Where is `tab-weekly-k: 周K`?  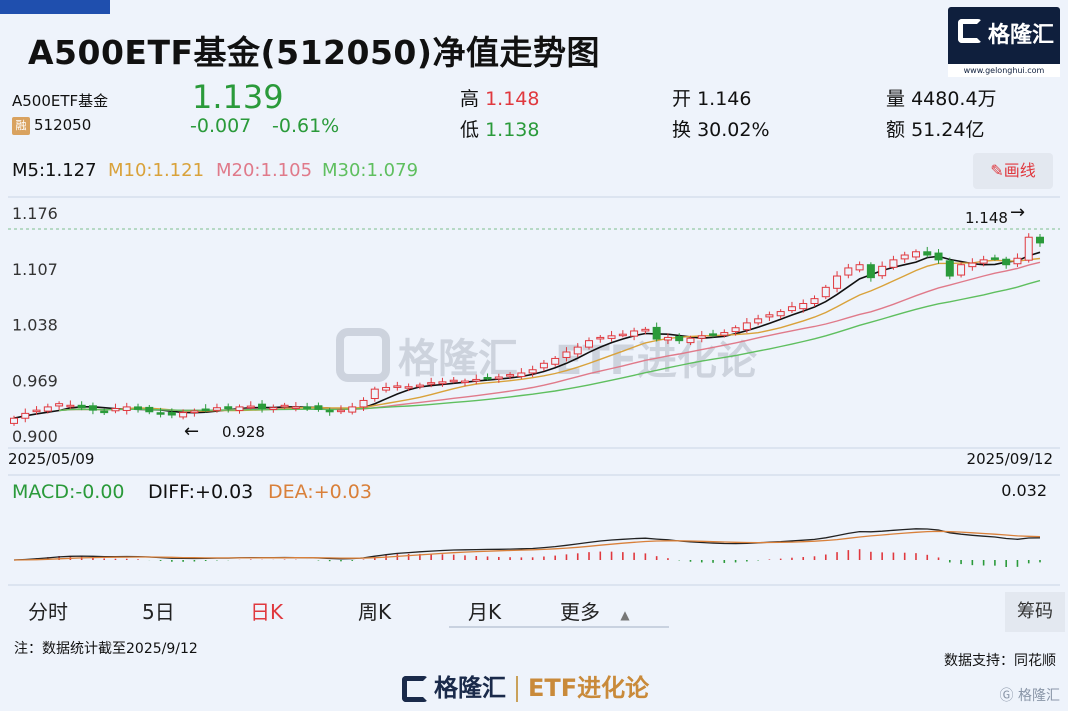 tab-weekly-k: 周K is located at coordinates (375, 612).